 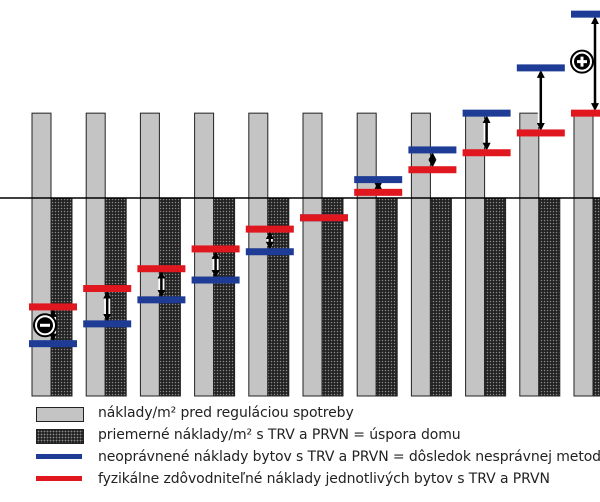 What do you see at coordinates (226, 413) in the screenshot?
I see `legend-label-gray: náklady/m² pred reguláciou spotreby` at bounding box center [226, 413].